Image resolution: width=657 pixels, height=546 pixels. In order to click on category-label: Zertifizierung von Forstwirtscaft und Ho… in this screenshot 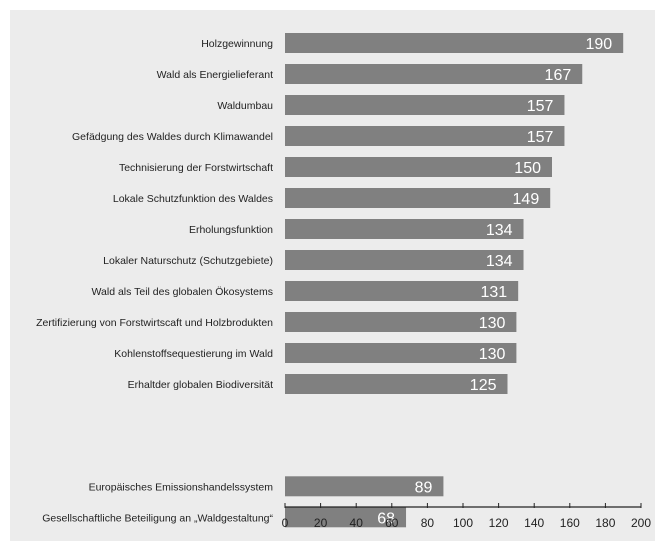, I will do `click(154, 323)`.